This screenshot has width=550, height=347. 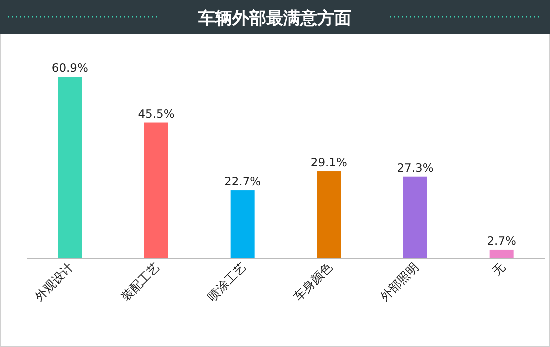 What do you see at coordinates (156, 113) in the screenshot?
I see `data-label: 45.5%` at bounding box center [156, 113].